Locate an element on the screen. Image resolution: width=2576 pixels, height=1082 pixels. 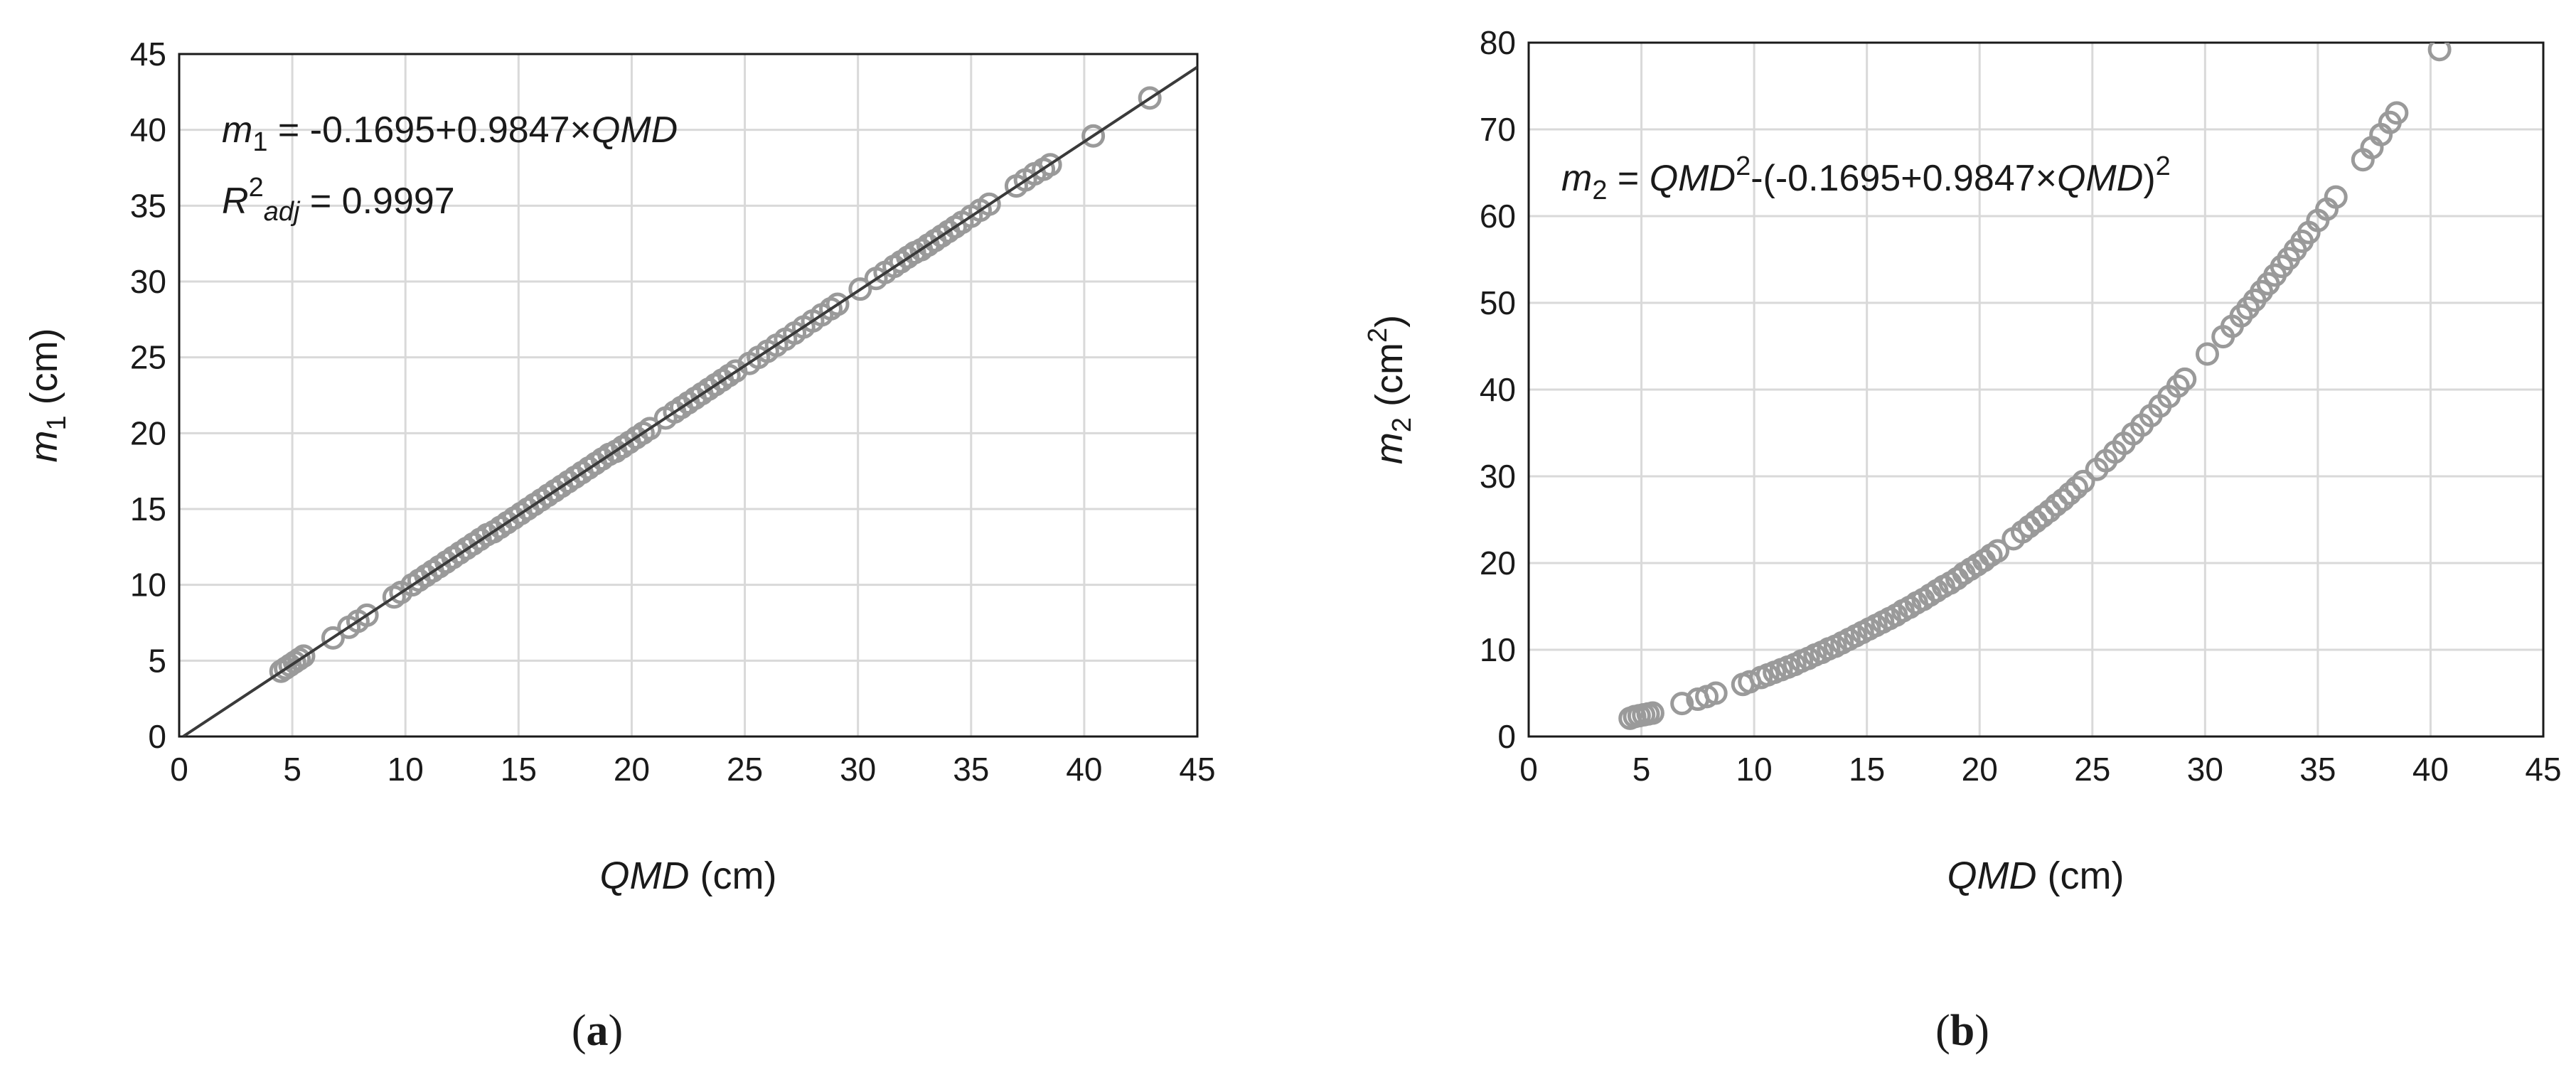
panel-b-y-tick-label: 40 is located at coordinates (1498, 390).